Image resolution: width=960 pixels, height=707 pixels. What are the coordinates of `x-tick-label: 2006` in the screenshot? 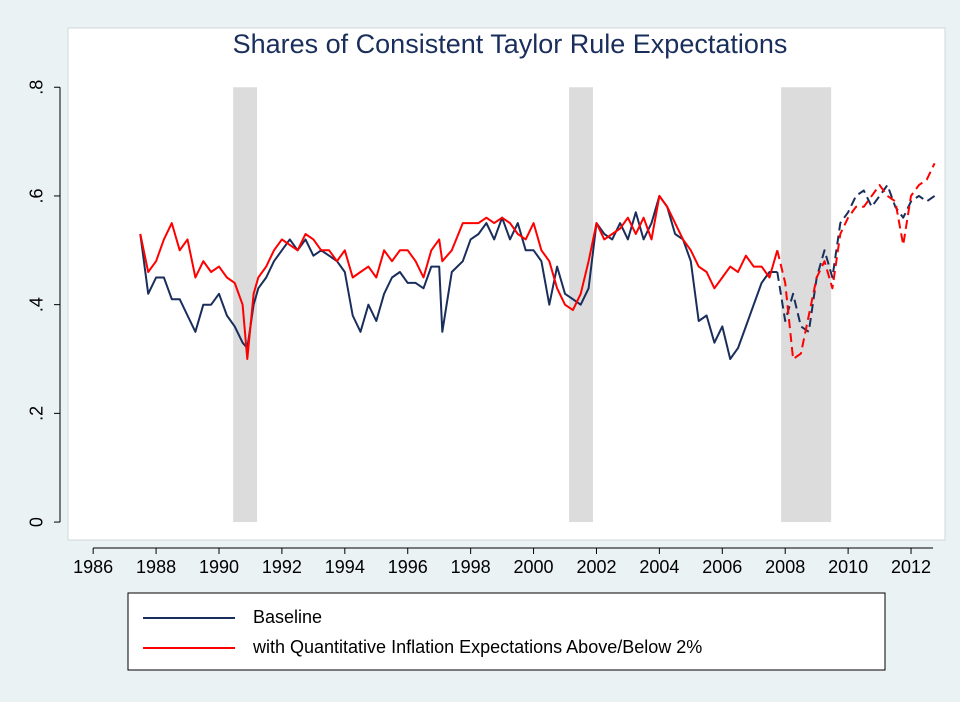 It's located at (722, 567).